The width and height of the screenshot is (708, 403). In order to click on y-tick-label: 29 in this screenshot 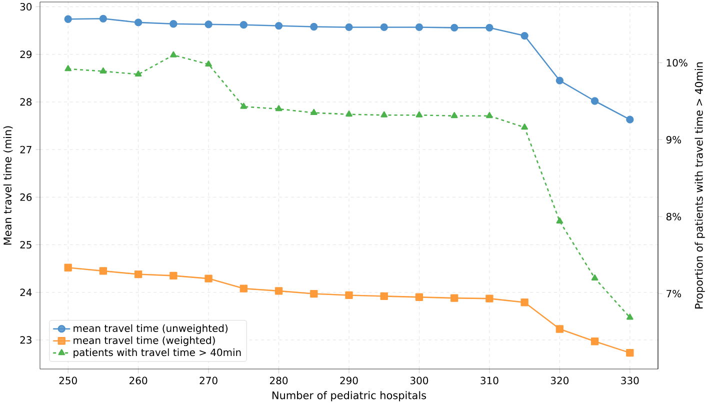, I will do `click(26, 54)`.